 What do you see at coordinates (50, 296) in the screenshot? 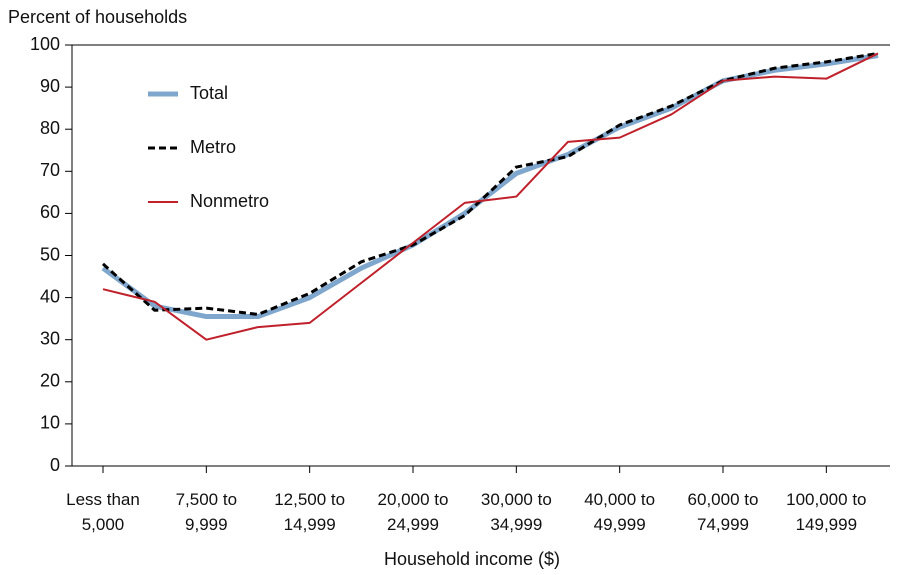
I see `y-tick-label: 40` at bounding box center [50, 296].